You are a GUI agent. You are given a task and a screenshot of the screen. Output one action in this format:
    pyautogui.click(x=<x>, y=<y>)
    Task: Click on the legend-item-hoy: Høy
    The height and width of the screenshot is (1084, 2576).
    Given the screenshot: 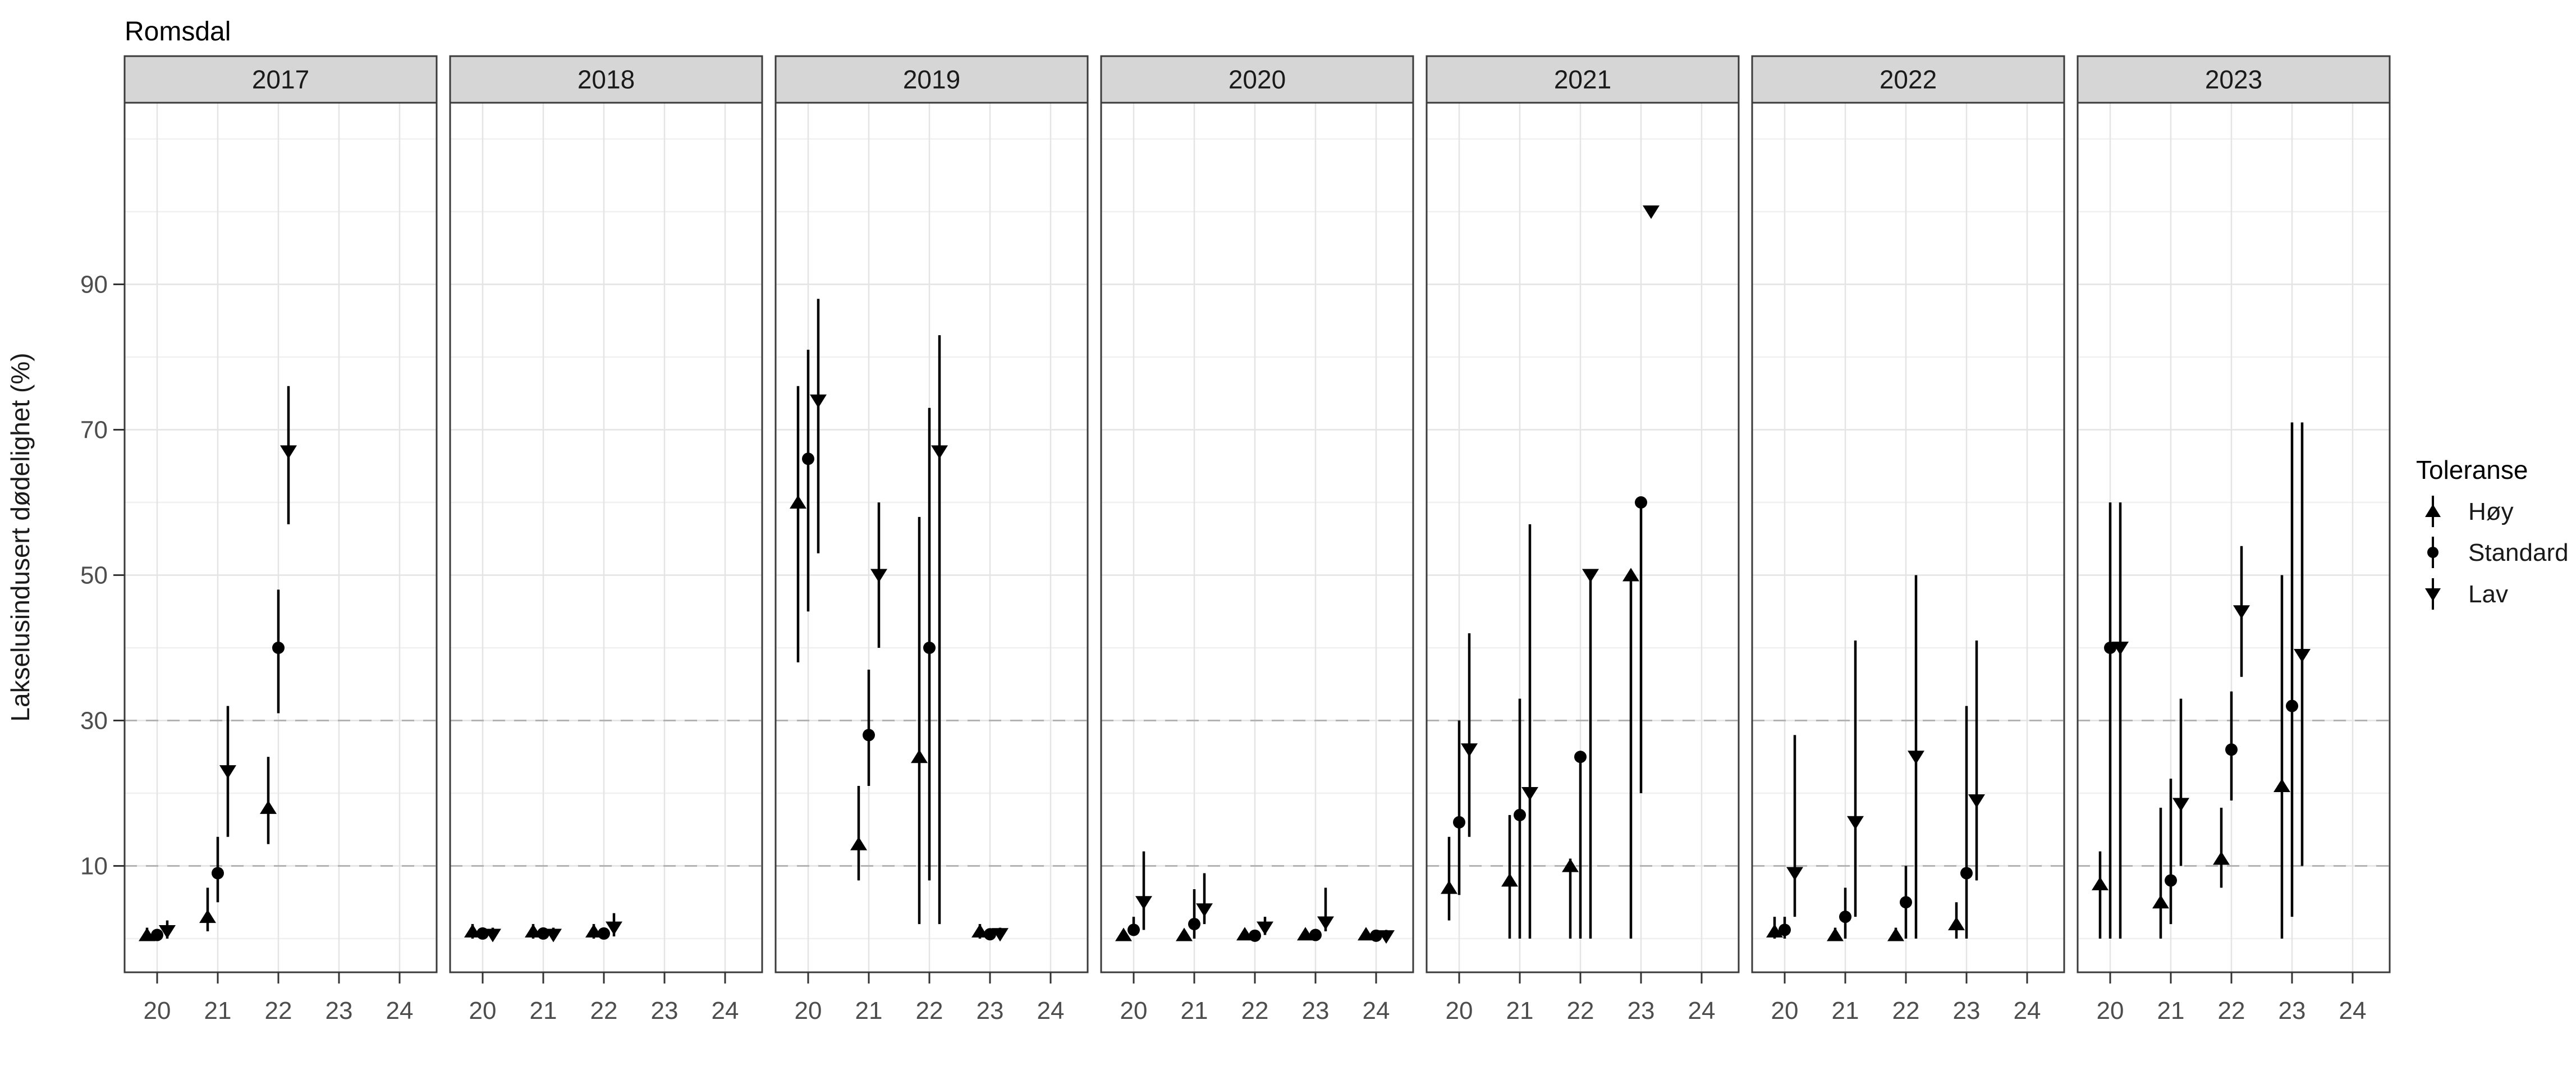 What is the action you would take?
    pyautogui.click(x=2469, y=511)
    